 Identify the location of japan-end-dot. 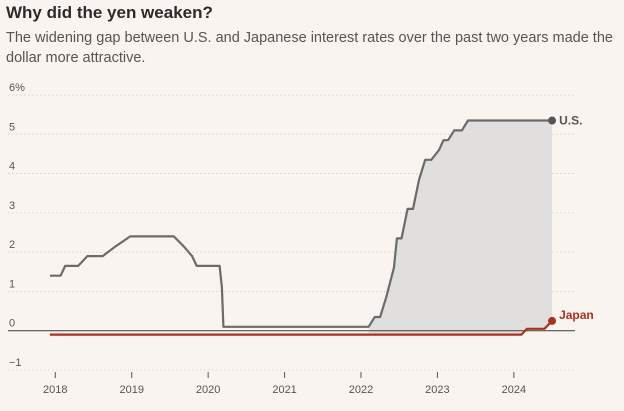
(552, 320).